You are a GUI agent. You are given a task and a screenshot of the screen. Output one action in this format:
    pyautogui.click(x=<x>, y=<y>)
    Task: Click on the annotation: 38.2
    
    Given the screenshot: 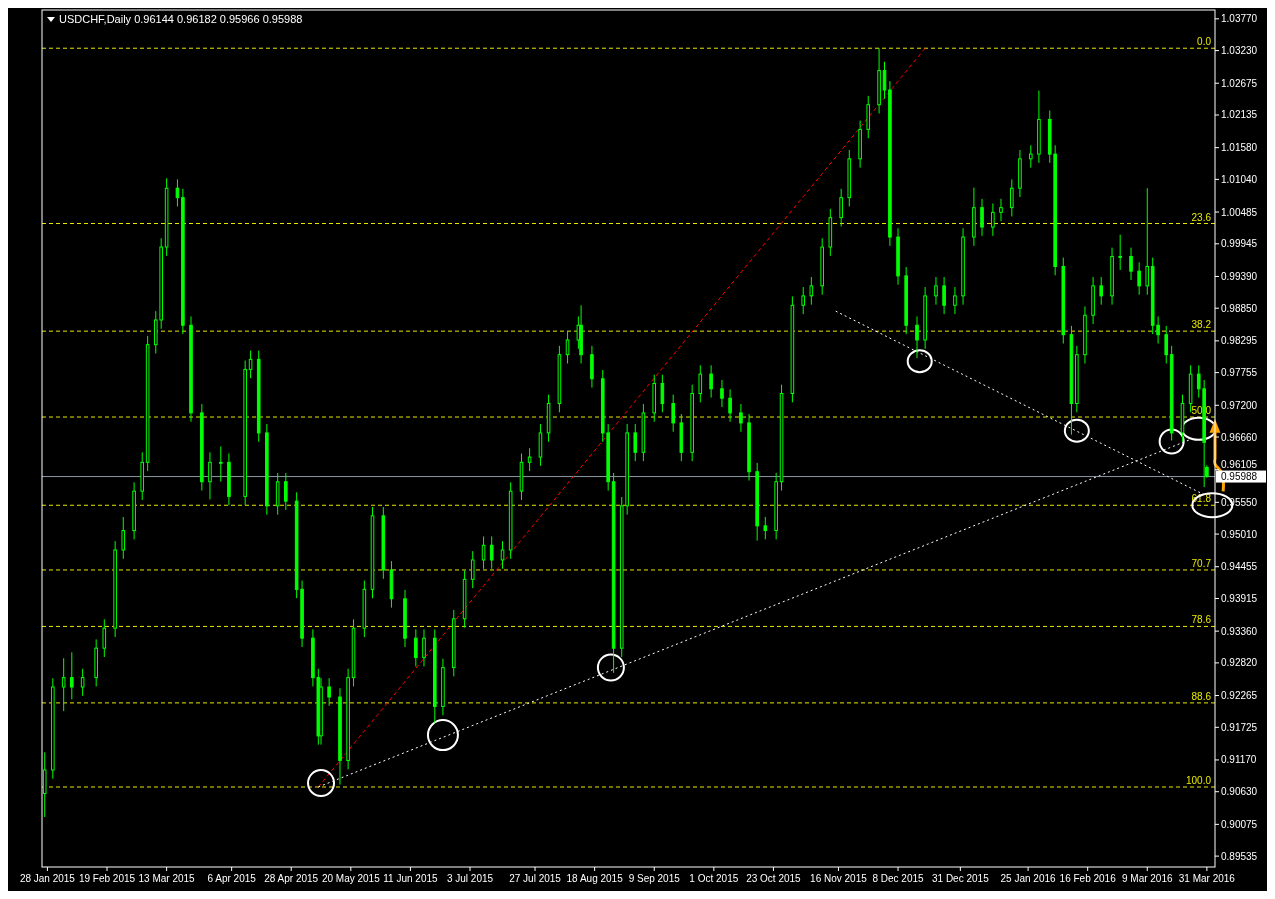 What is the action you would take?
    pyautogui.click(x=1201, y=325)
    